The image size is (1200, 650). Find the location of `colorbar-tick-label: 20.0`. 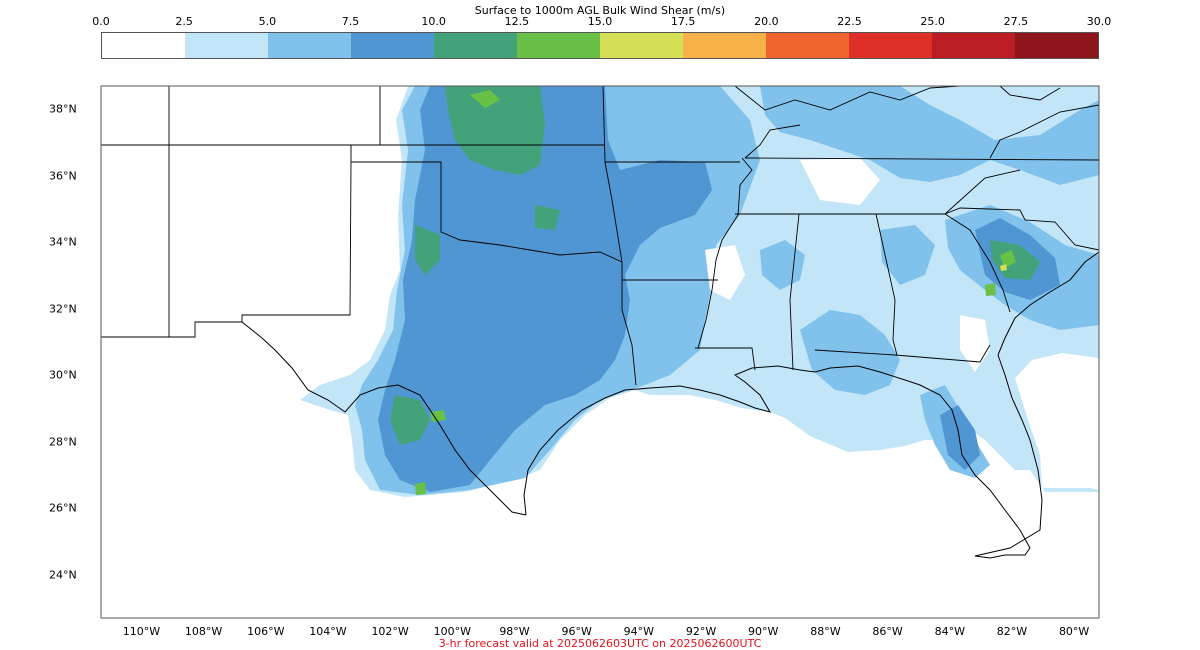

colorbar-tick-label: 20.0 is located at coordinates (766, 21).